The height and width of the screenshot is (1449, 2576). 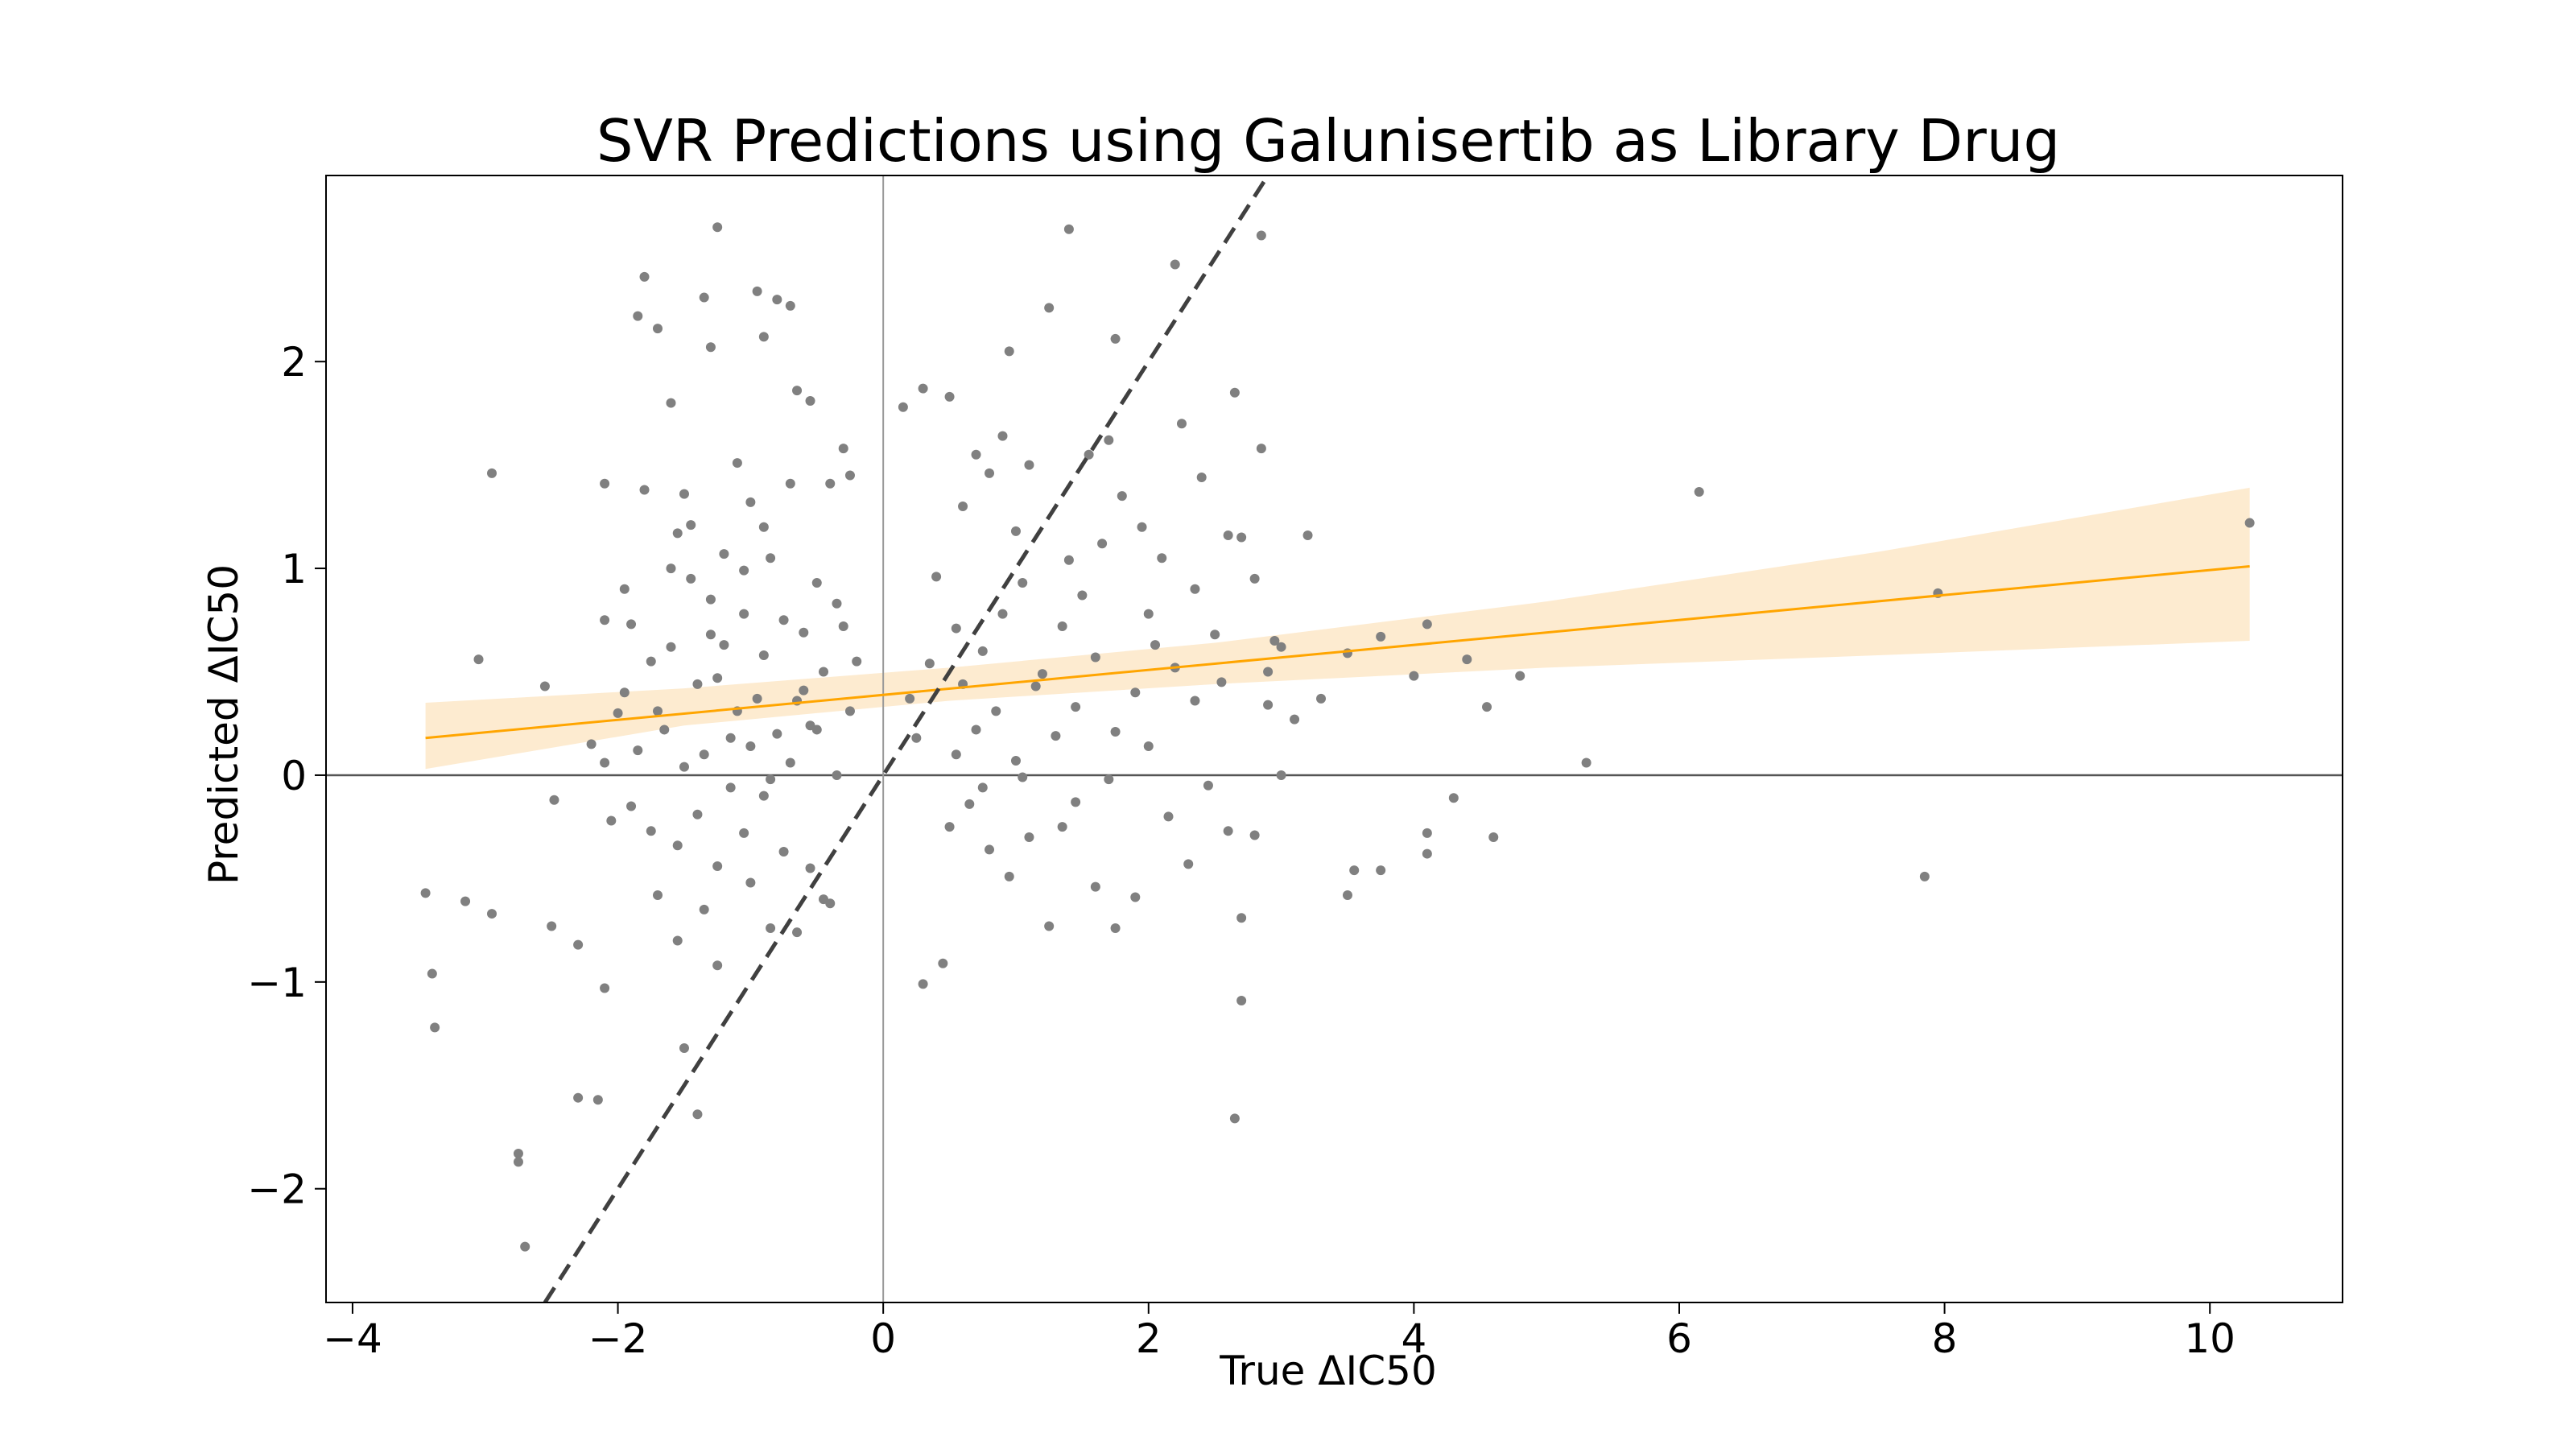 I want to click on x-tick-label: 6, so click(x=1679, y=1338).